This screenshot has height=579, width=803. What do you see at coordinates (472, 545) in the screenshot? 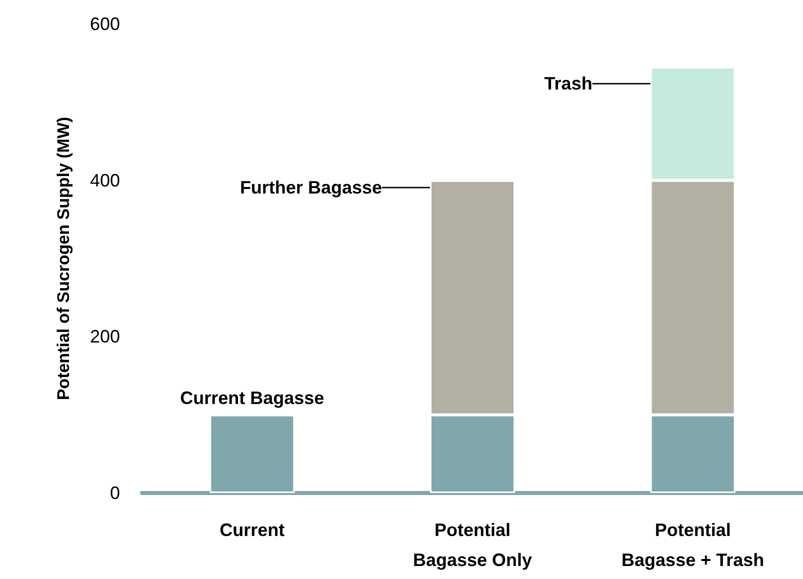
I see `x-tick-label: Potential Bagasse Only` at bounding box center [472, 545].